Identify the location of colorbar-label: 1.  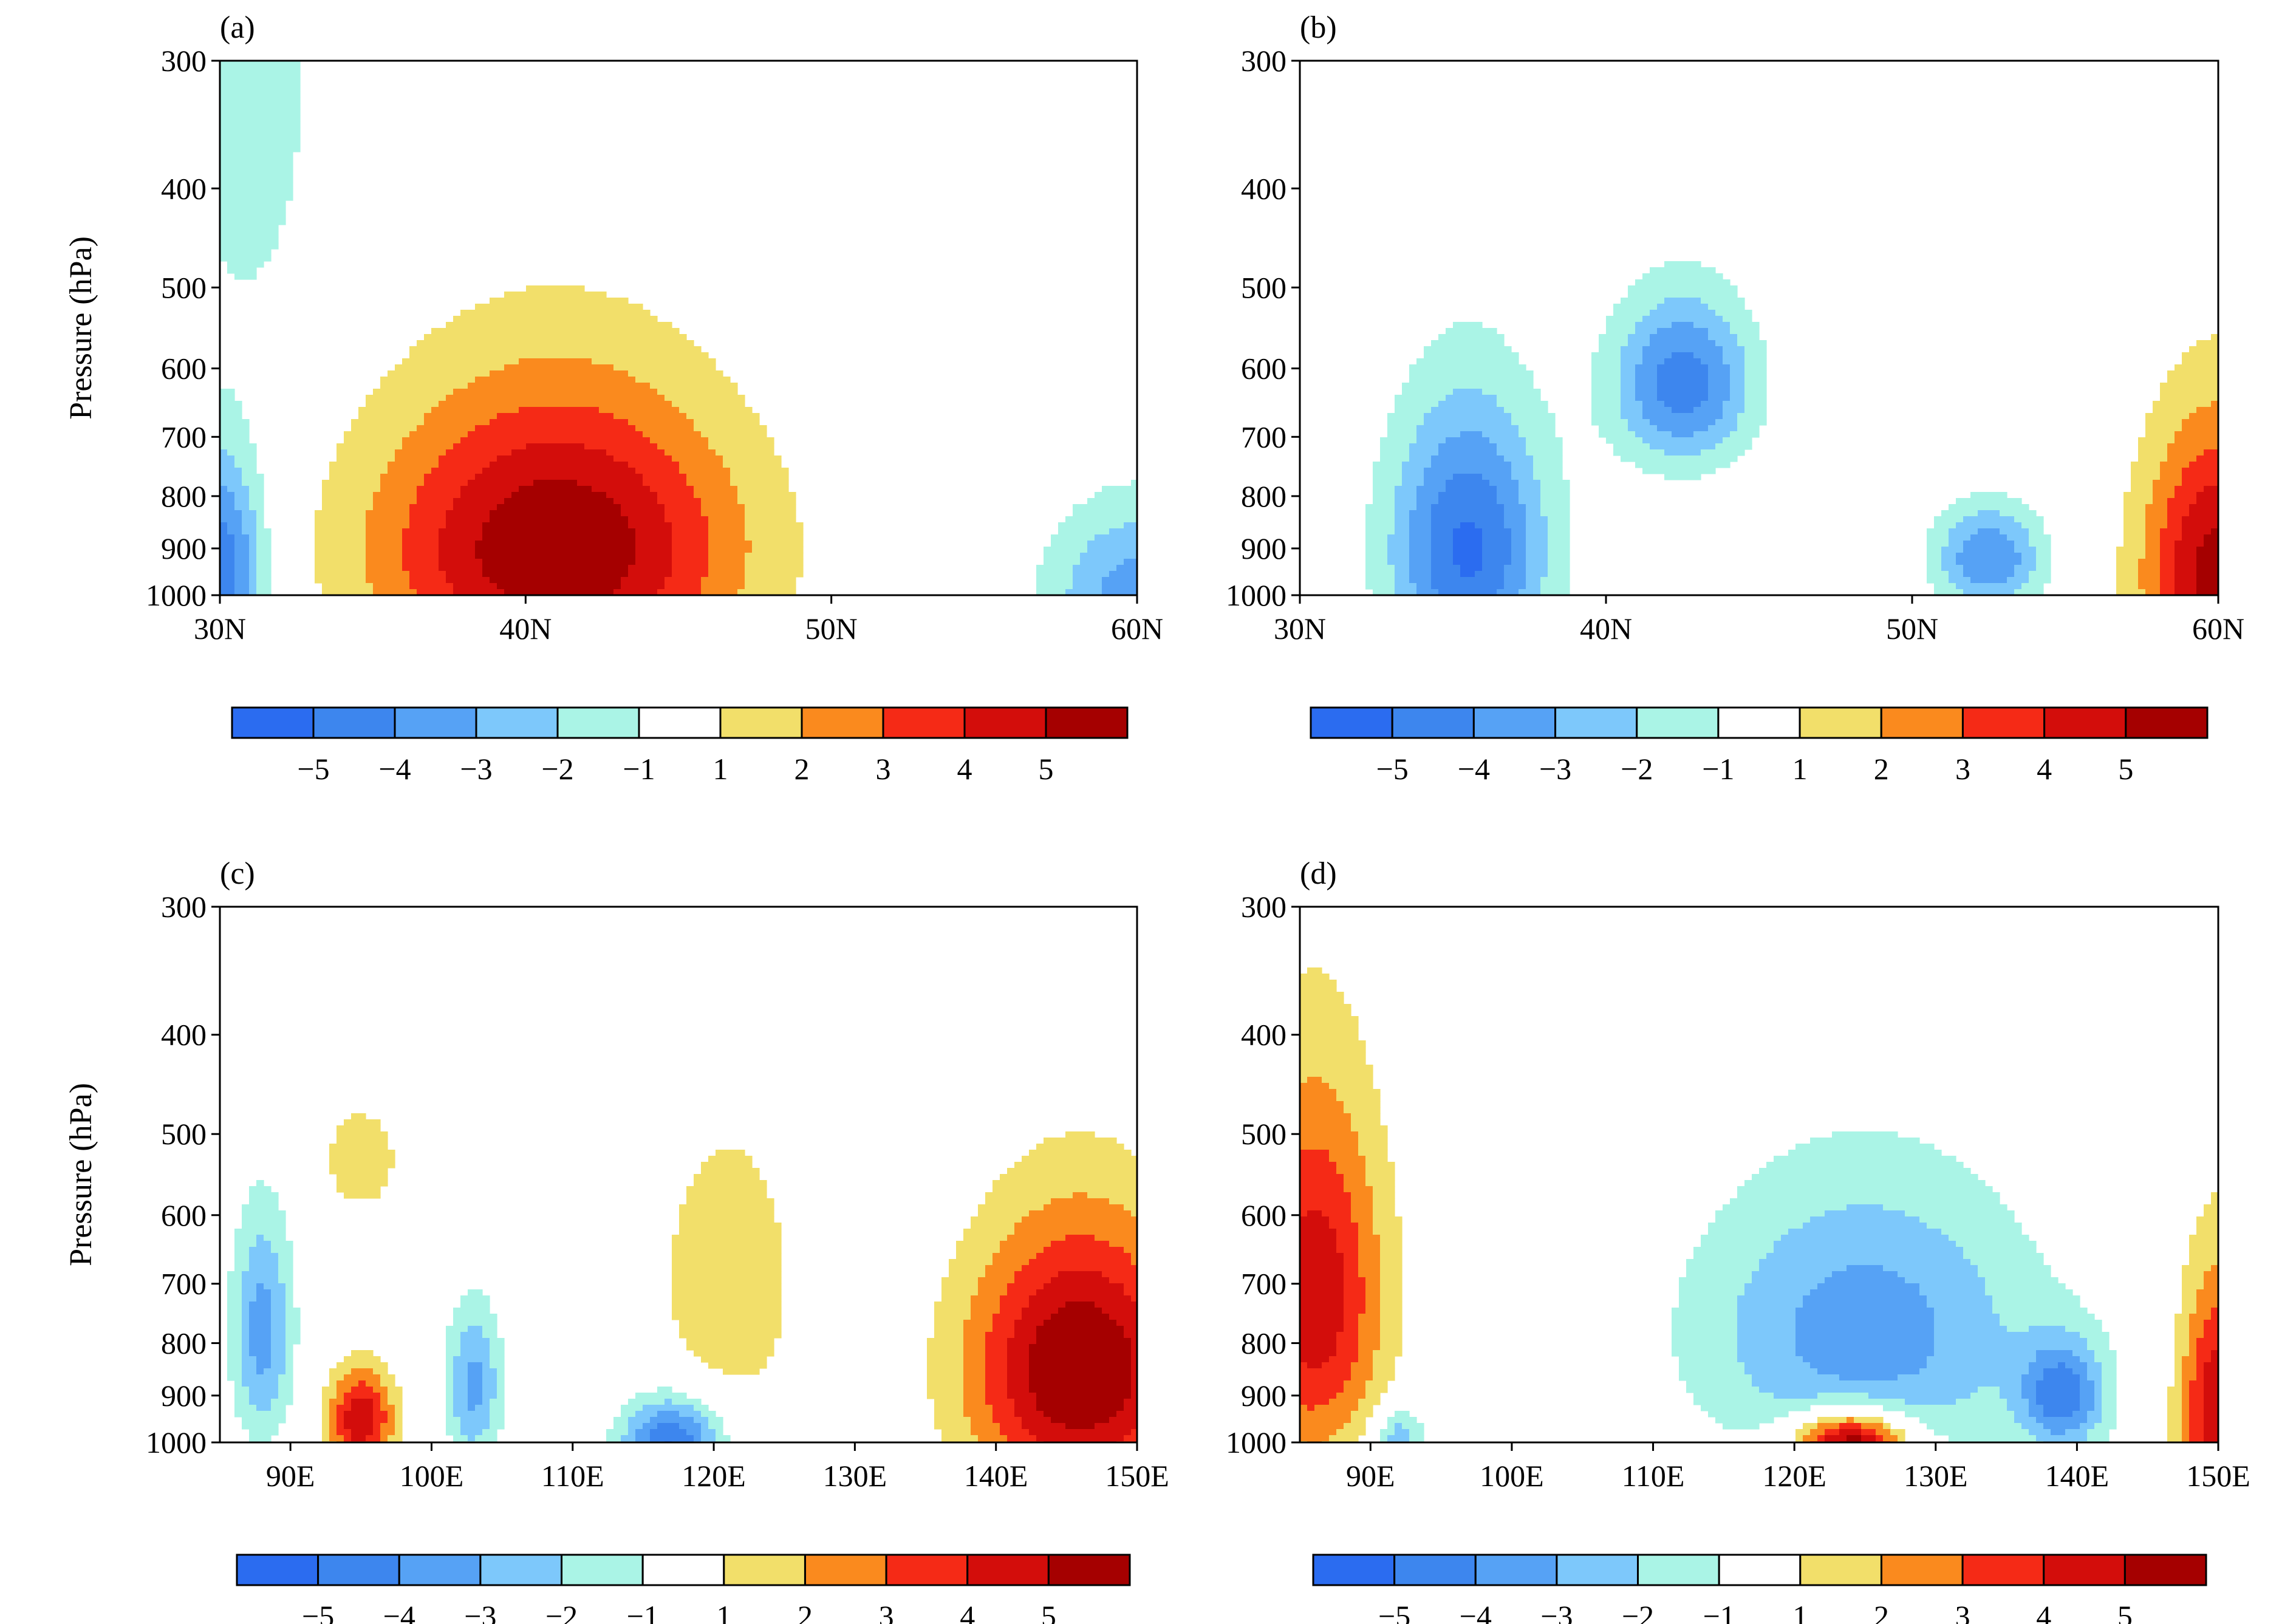
(1800, 769).